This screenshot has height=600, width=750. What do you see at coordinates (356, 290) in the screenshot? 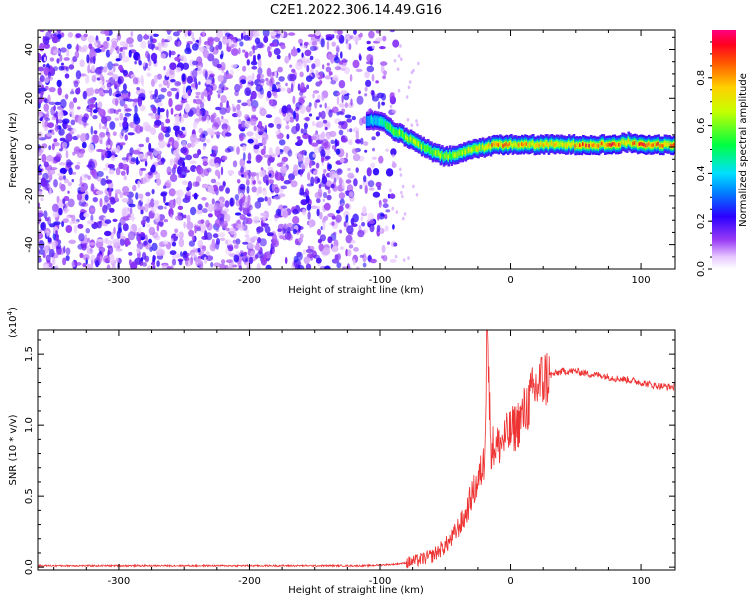
I see `spectrogram-xlabel: Height of straight line (km)` at bounding box center [356, 290].